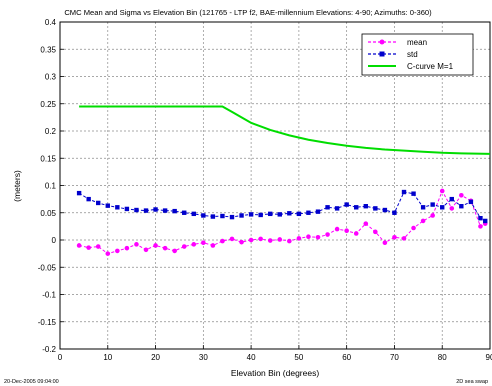 This screenshot has height=386, width=492. What do you see at coordinates (346, 357) in the screenshot?
I see `x-tick-label: 60` at bounding box center [346, 357].